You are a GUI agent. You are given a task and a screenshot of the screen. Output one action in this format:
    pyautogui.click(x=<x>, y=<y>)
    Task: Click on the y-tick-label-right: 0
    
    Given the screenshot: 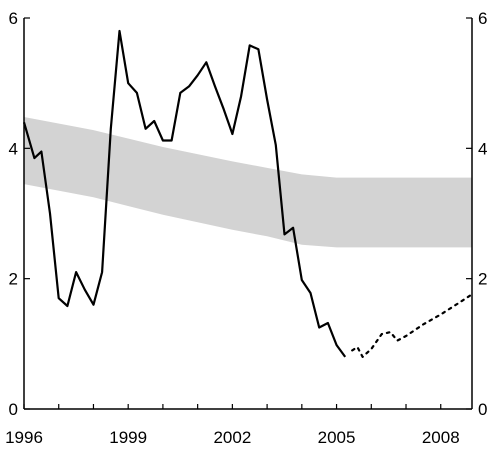 What is the action you would take?
    pyautogui.click(x=482, y=409)
    